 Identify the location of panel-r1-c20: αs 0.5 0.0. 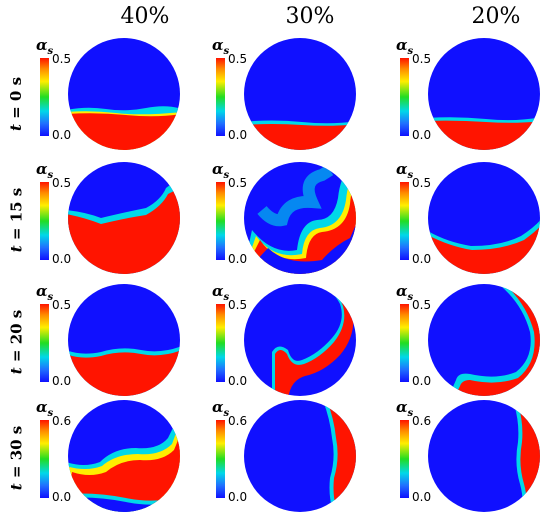
(471, 219).